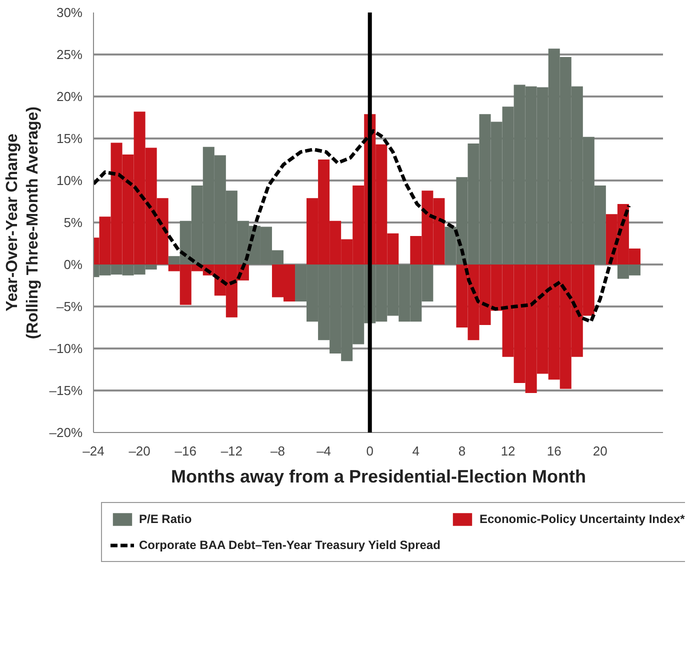  Describe the element at coordinates (554, 451) in the screenshot. I see `x-tick-label: 16` at that location.